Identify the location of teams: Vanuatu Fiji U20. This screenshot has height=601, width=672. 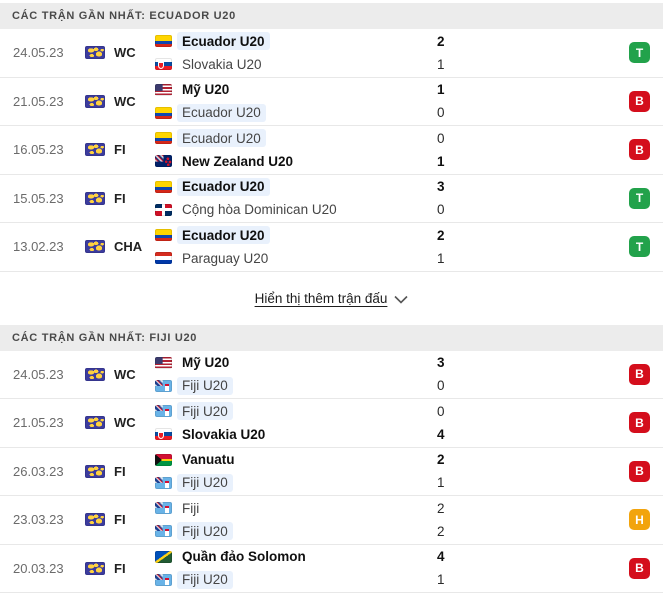
(292, 471).